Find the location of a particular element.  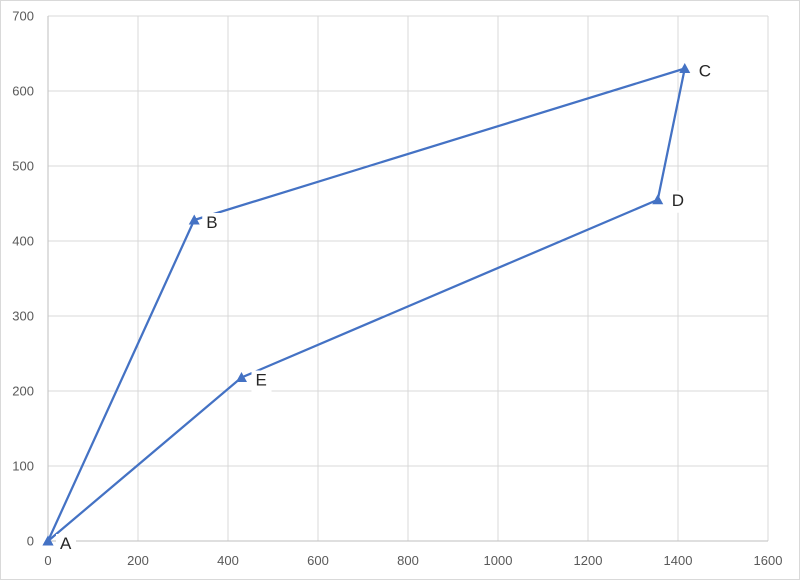

x-tick-label: 600 is located at coordinates (318, 560).